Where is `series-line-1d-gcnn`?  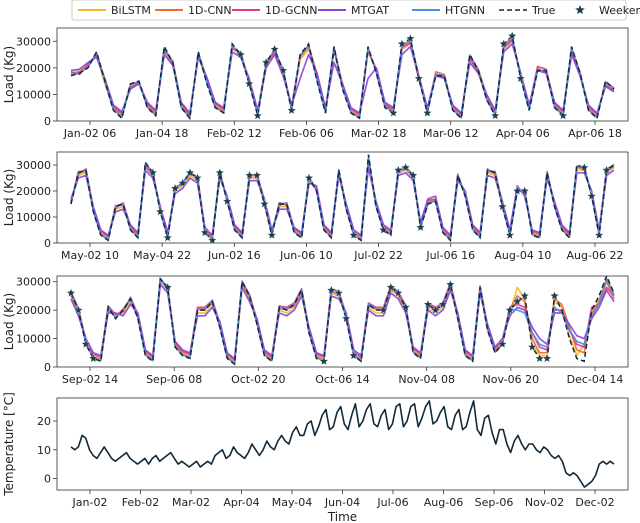 series-line-1d-gcnn is located at coordinates (342, 77).